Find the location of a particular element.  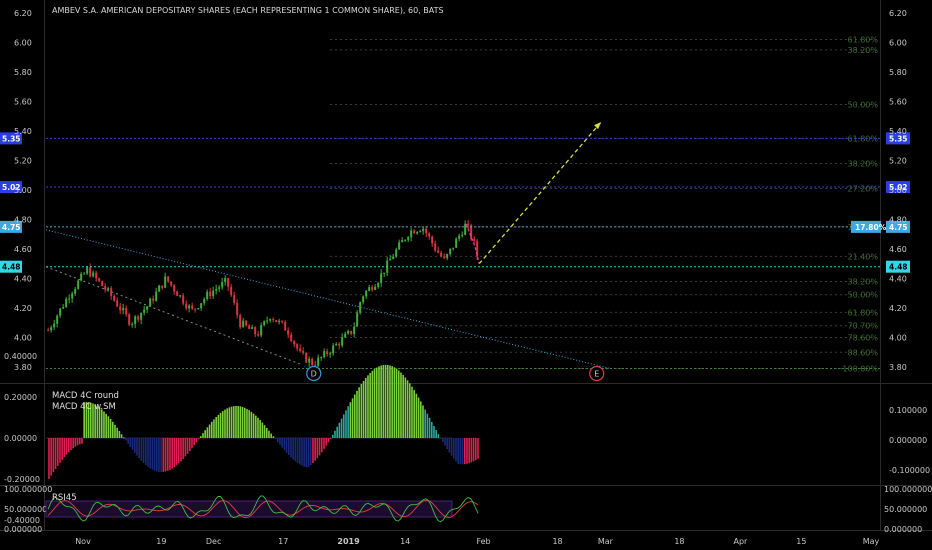

fib-level-label: 38.20% is located at coordinates (862, 281).